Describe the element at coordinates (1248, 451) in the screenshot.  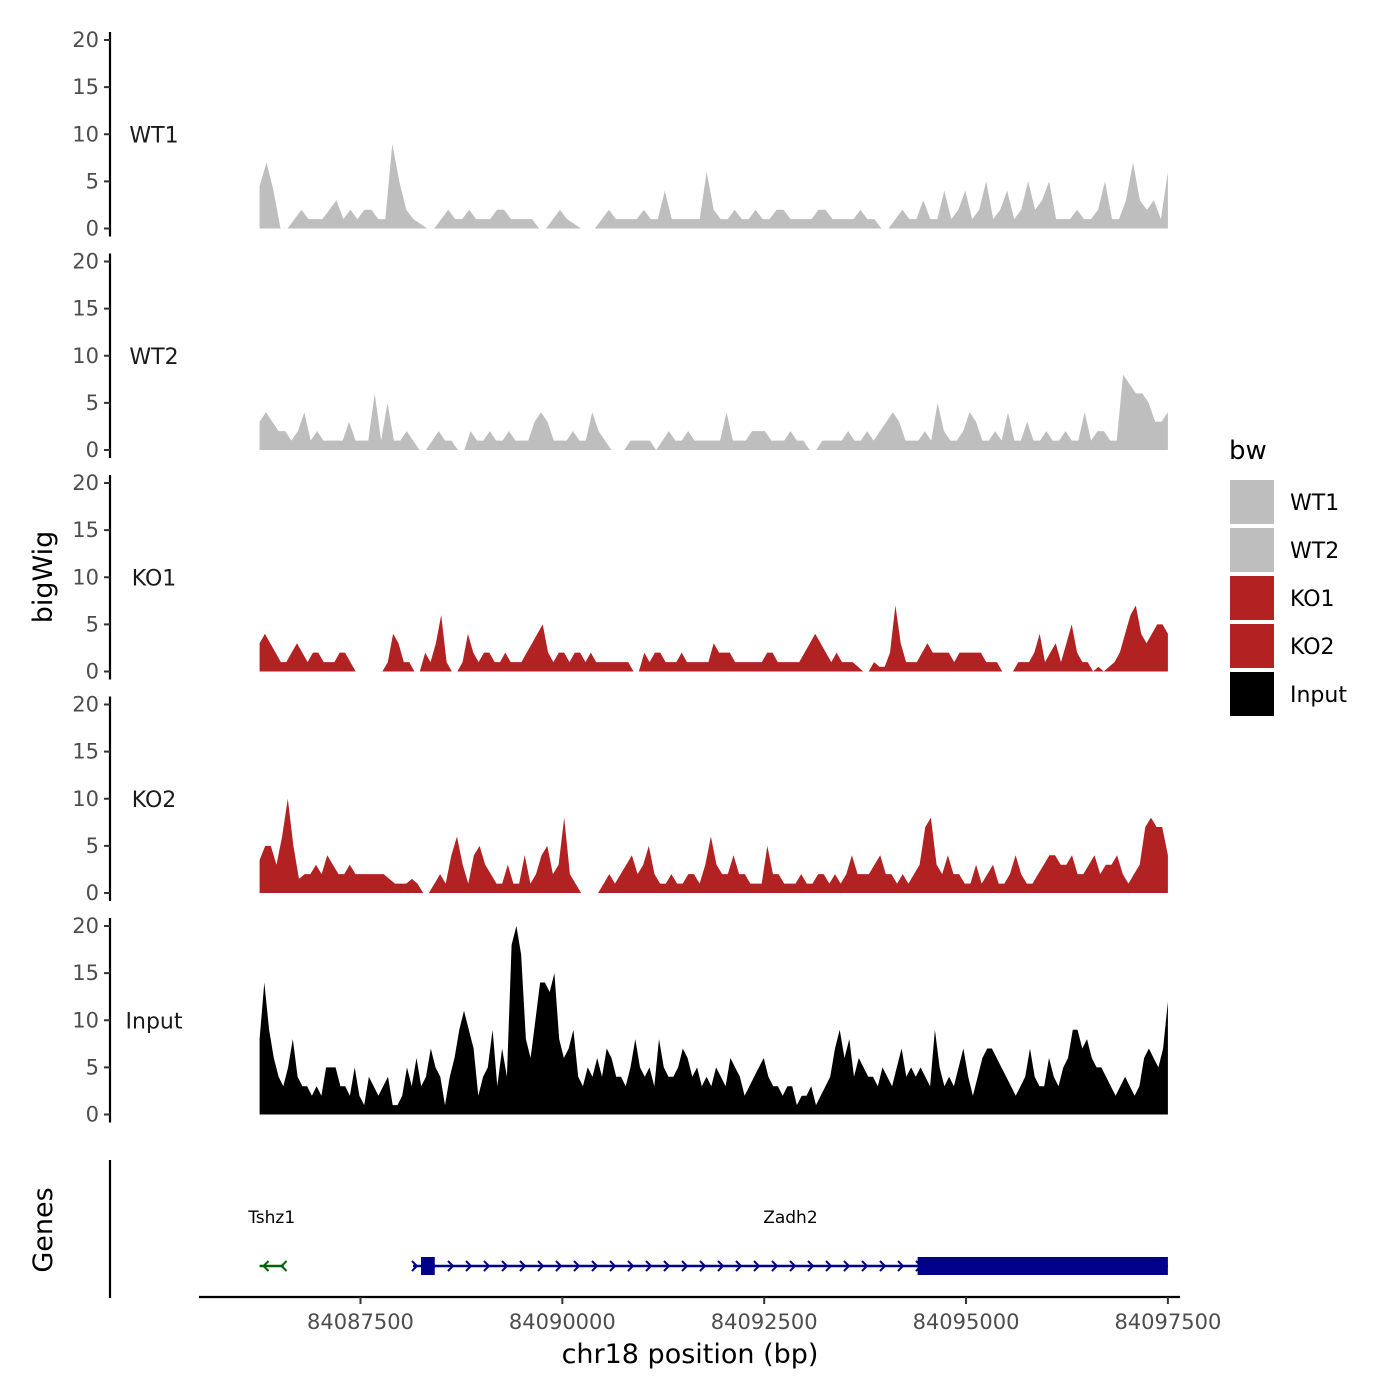
I see `legend-title: bw` at that location.